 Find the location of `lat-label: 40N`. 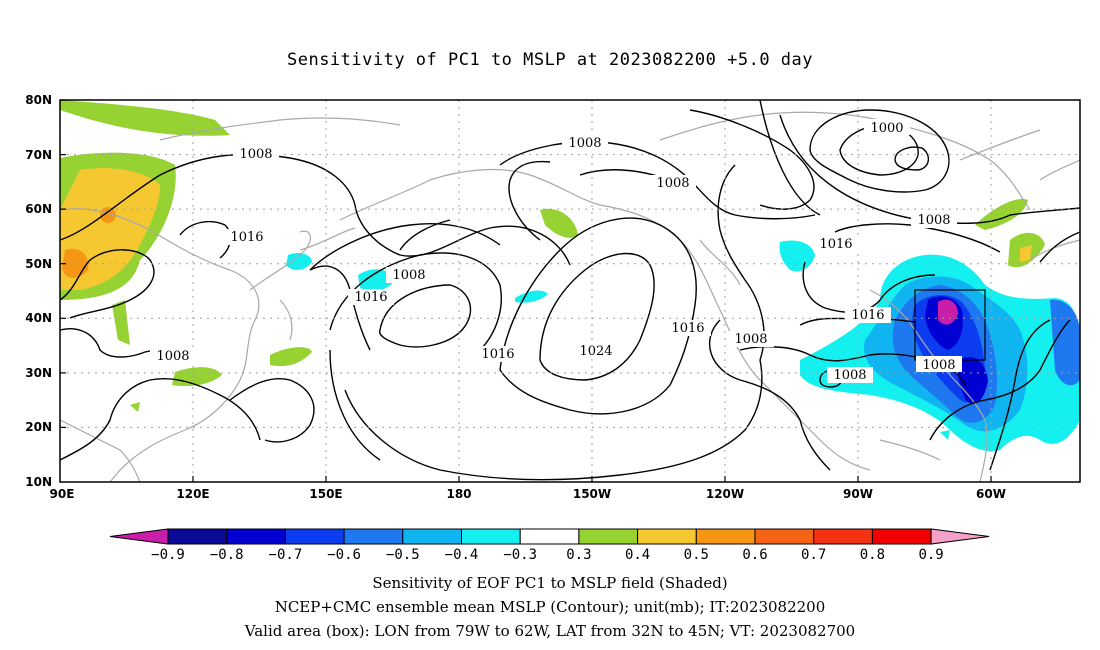

lat-label: 40N is located at coordinates (38, 318).